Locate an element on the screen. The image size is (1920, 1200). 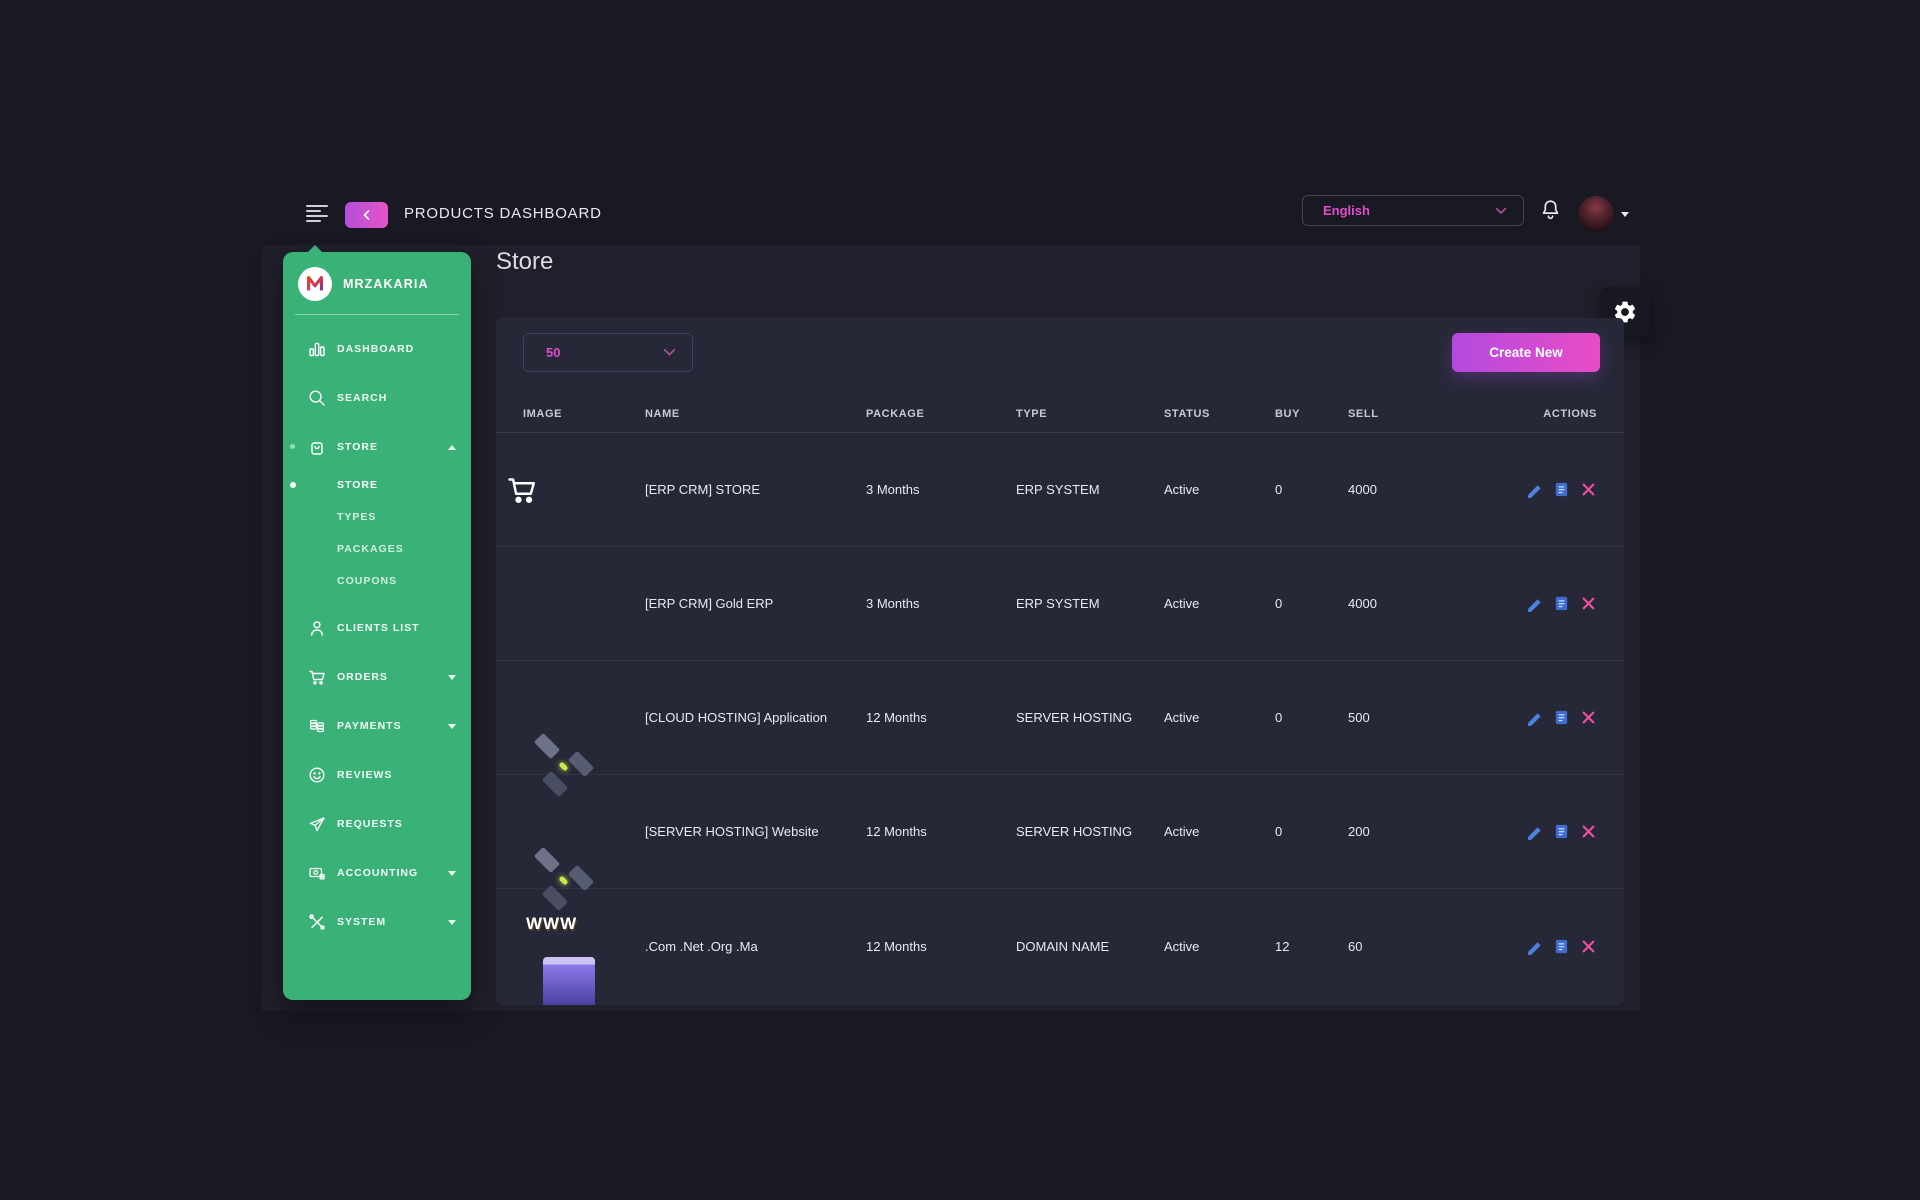
gear-icon is located at coordinates (1625, 312).